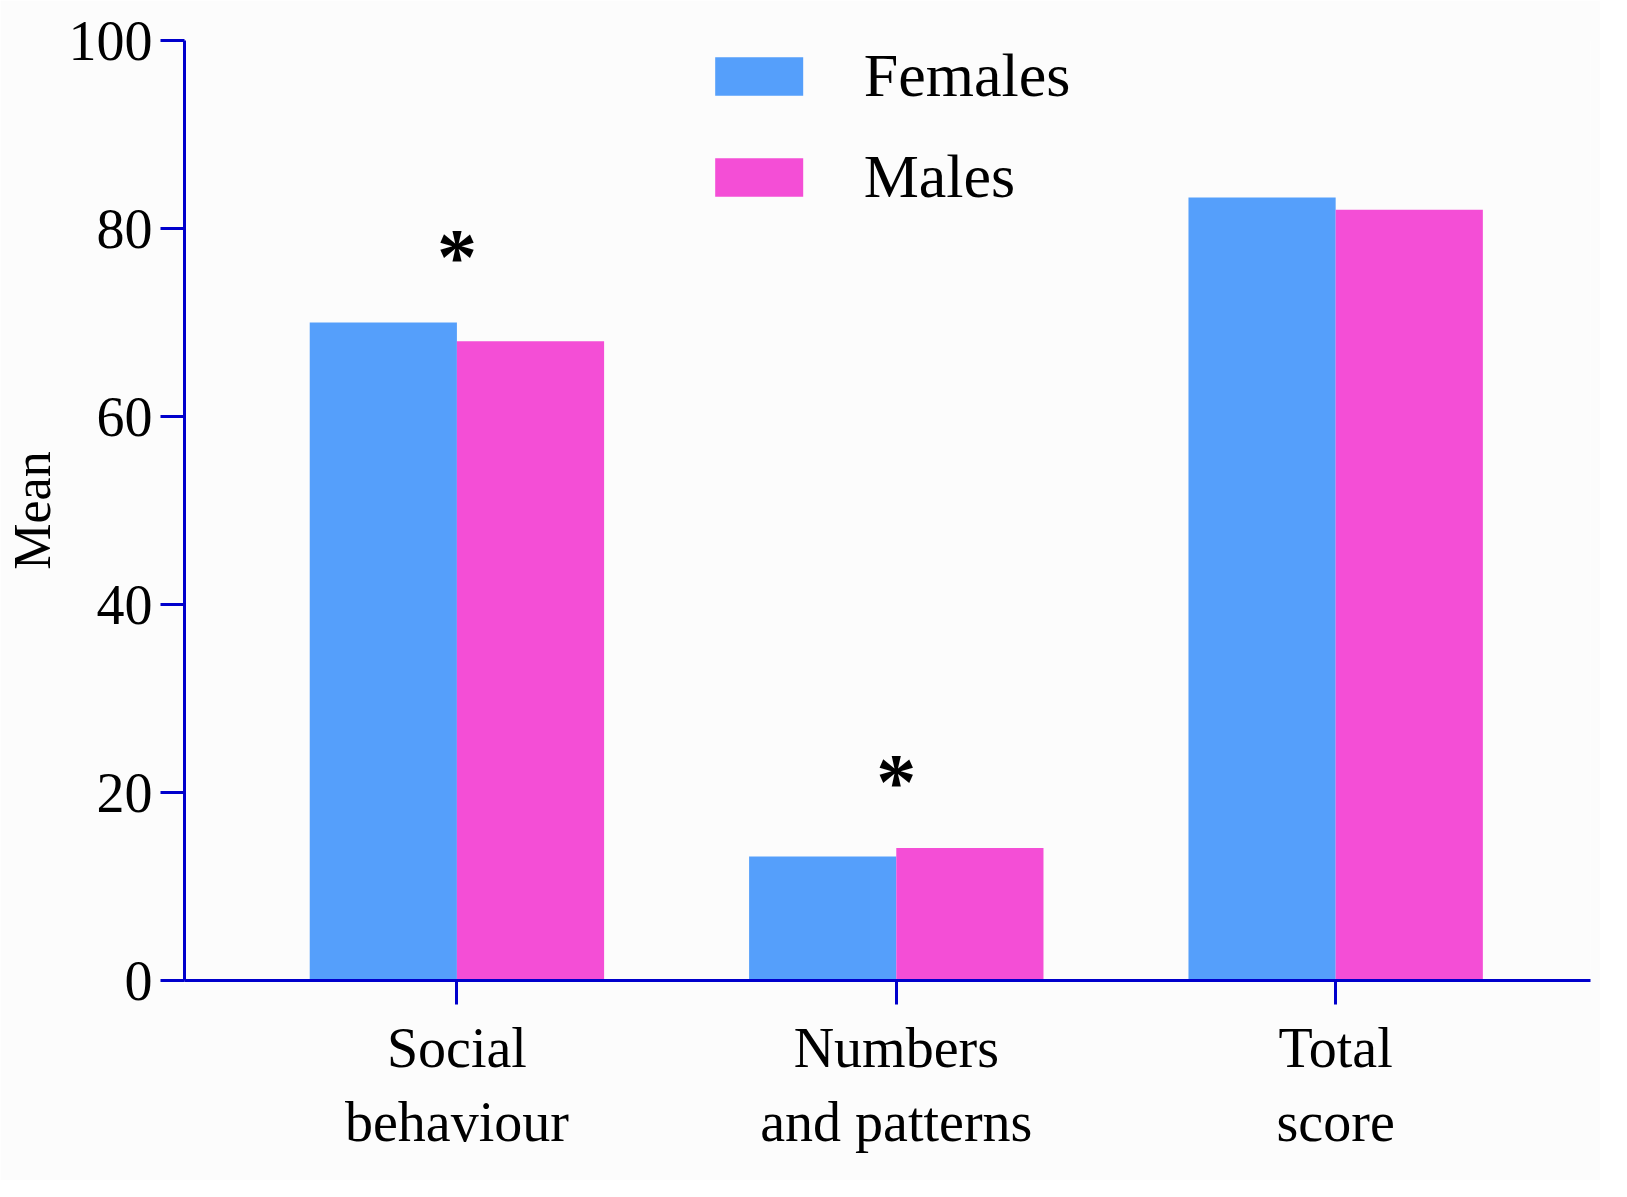  Describe the element at coordinates (124, 604) in the screenshot. I see `y-tick-label: 40` at that location.